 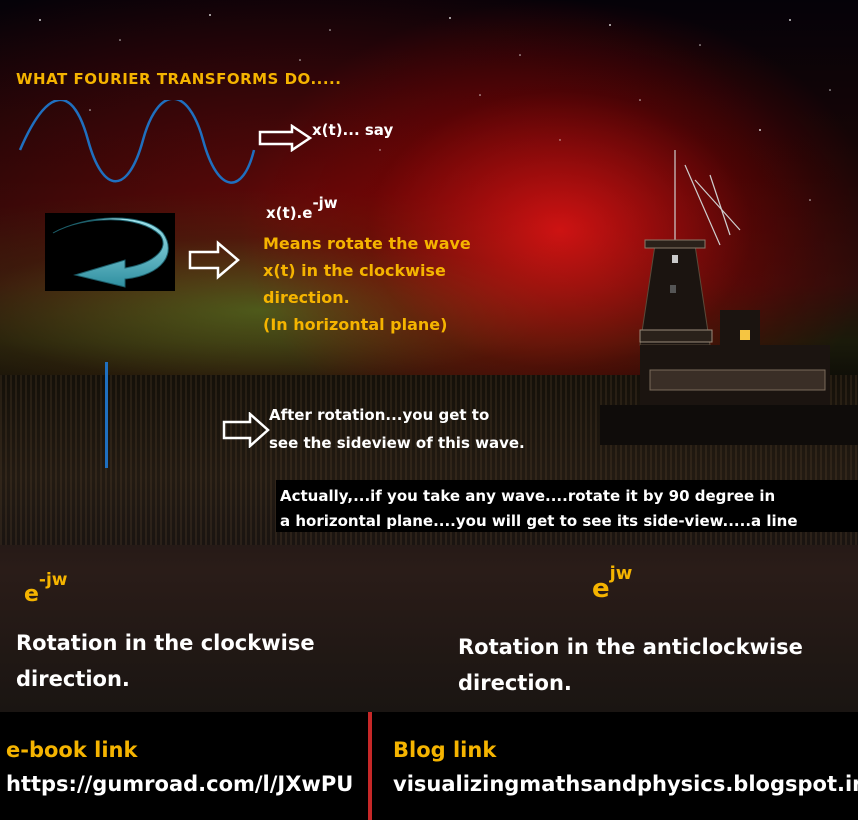 What do you see at coordinates (355, 324) in the screenshot?
I see `plane-note: (In horizontal plane)` at bounding box center [355, 324].